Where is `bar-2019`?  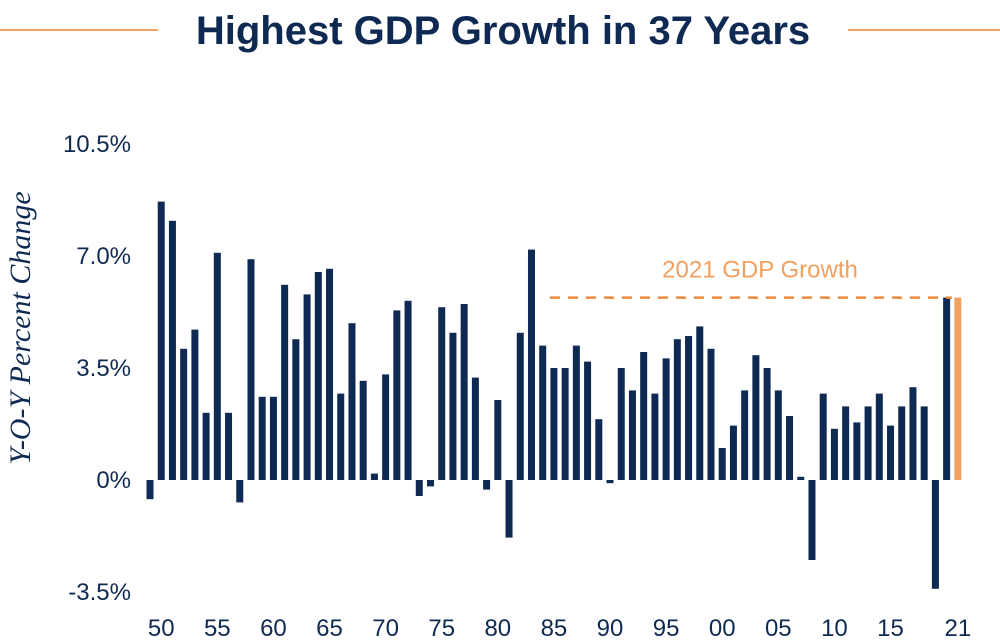
bar-2019 is located at coordinates (935, 534).